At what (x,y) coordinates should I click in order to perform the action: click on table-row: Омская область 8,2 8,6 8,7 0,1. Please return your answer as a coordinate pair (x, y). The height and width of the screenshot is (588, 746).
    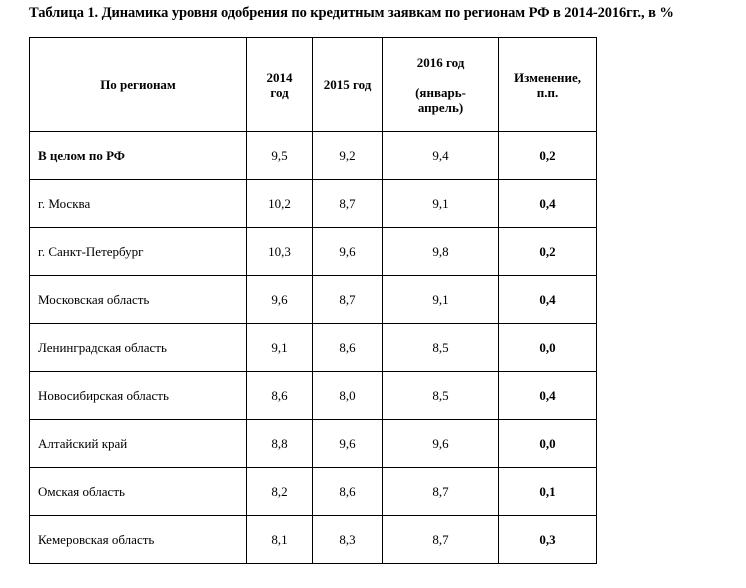
    Looking at the image, I should click on (313, 491).